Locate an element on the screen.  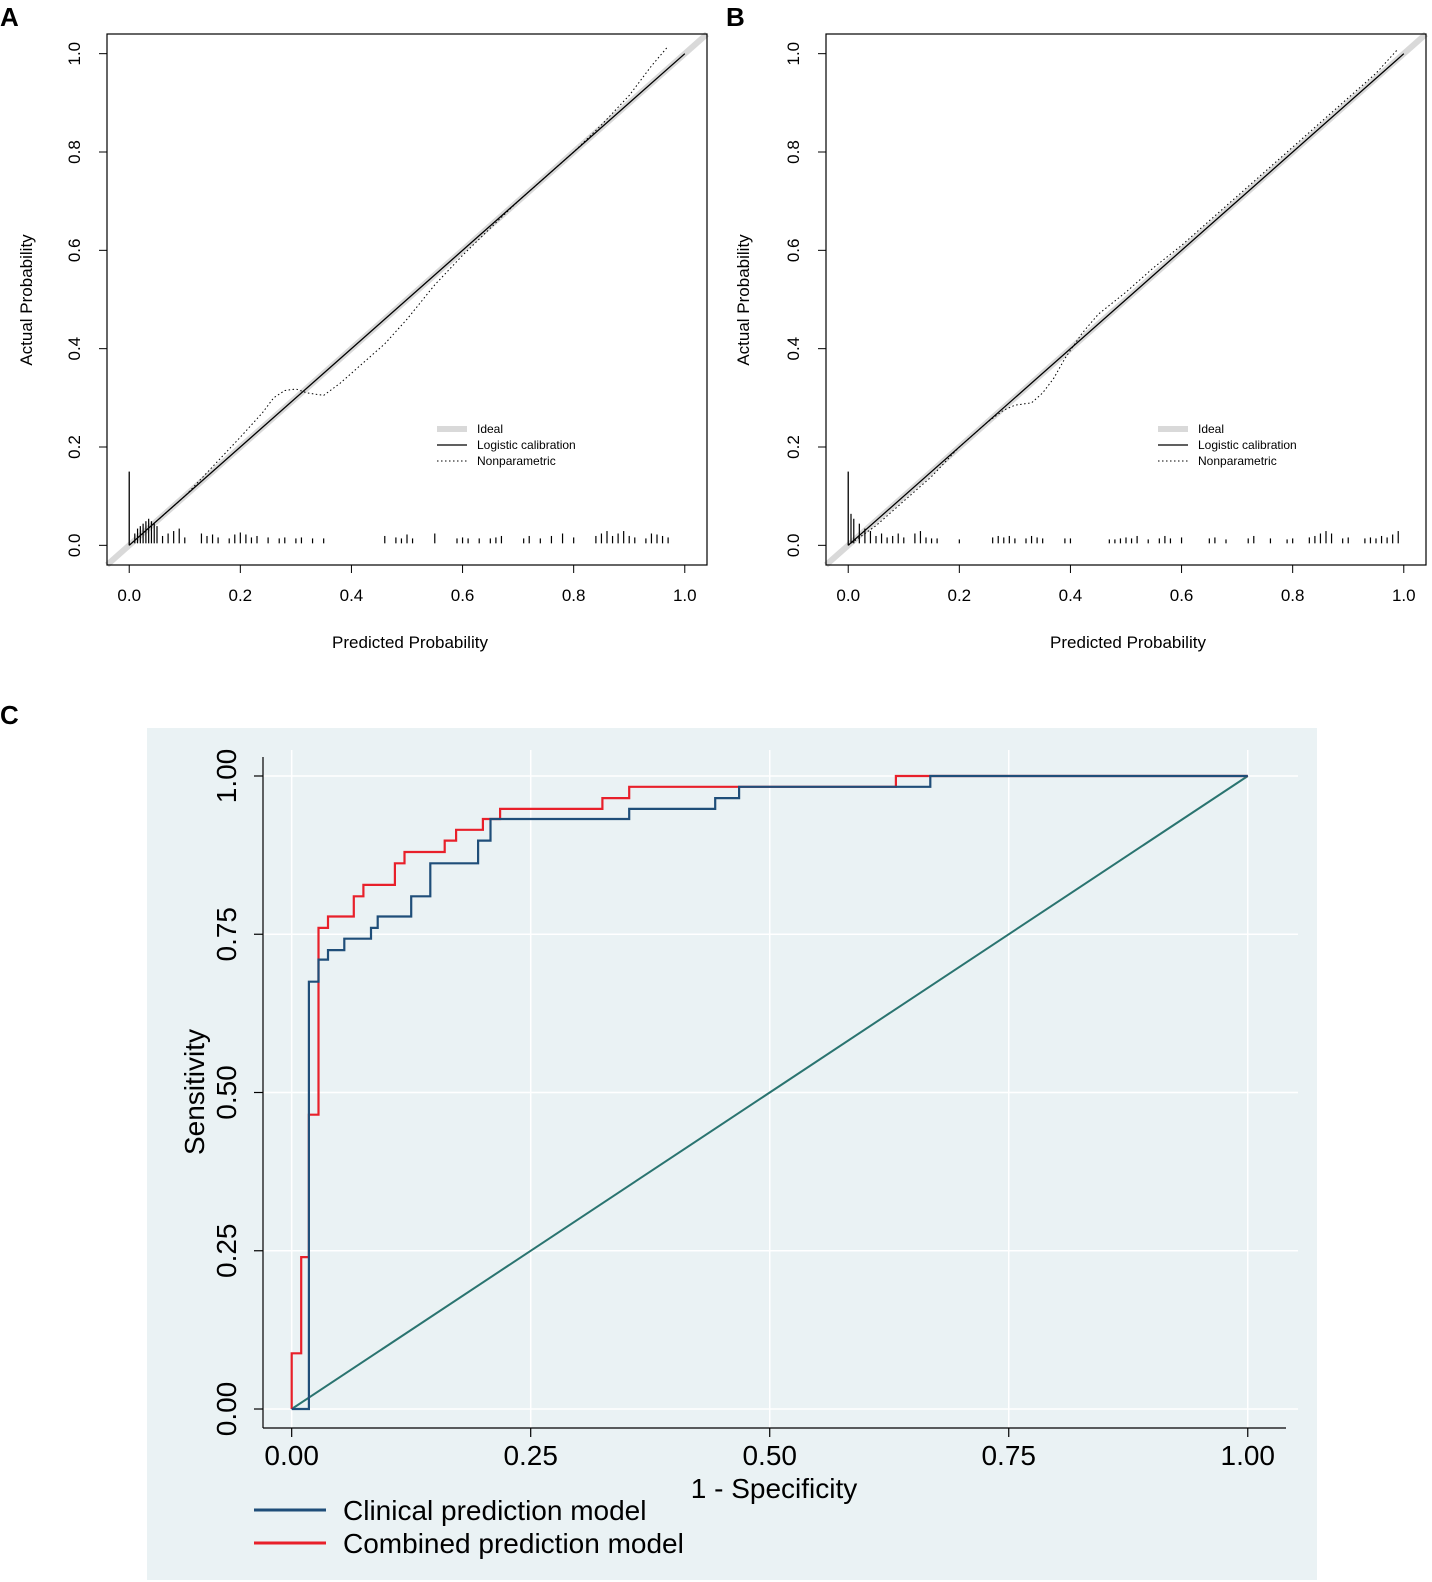
b-legend-ideal-label: Ideal is located at coordinates (1211, 429).